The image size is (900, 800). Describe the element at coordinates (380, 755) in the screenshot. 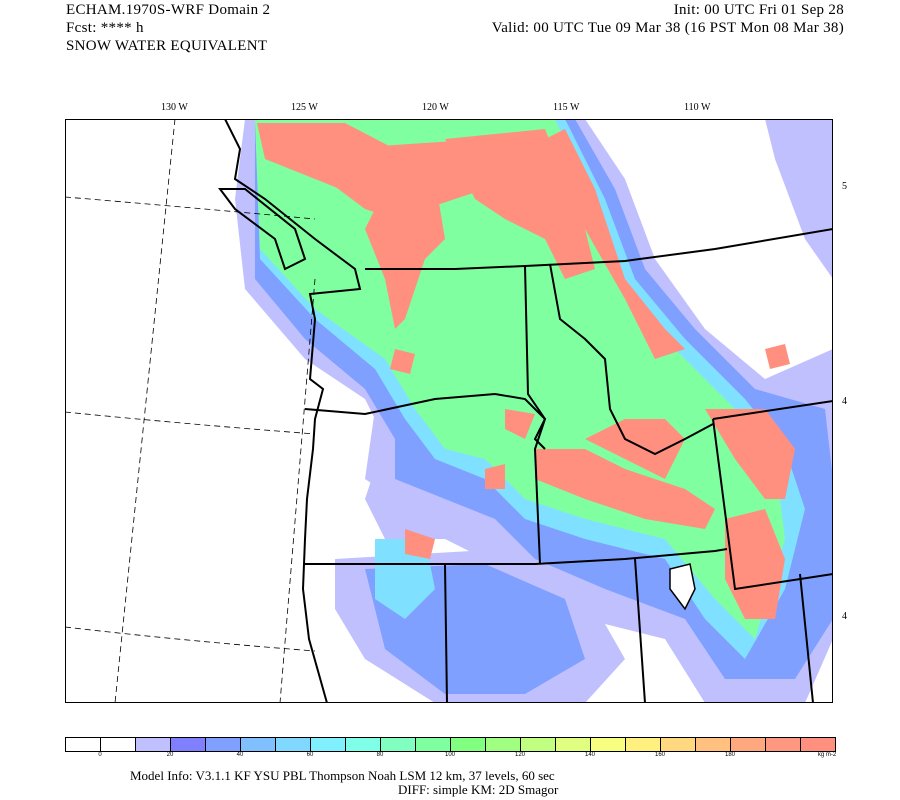

I see `colorbar-tick-label: 80` at that location.